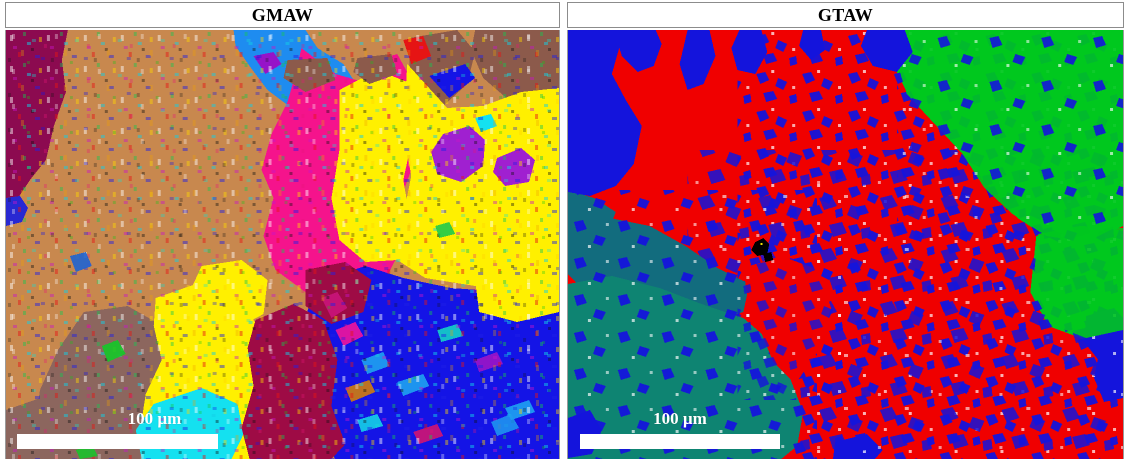  I want to click on scalebar-bar-gmaw, so click(117, 441).